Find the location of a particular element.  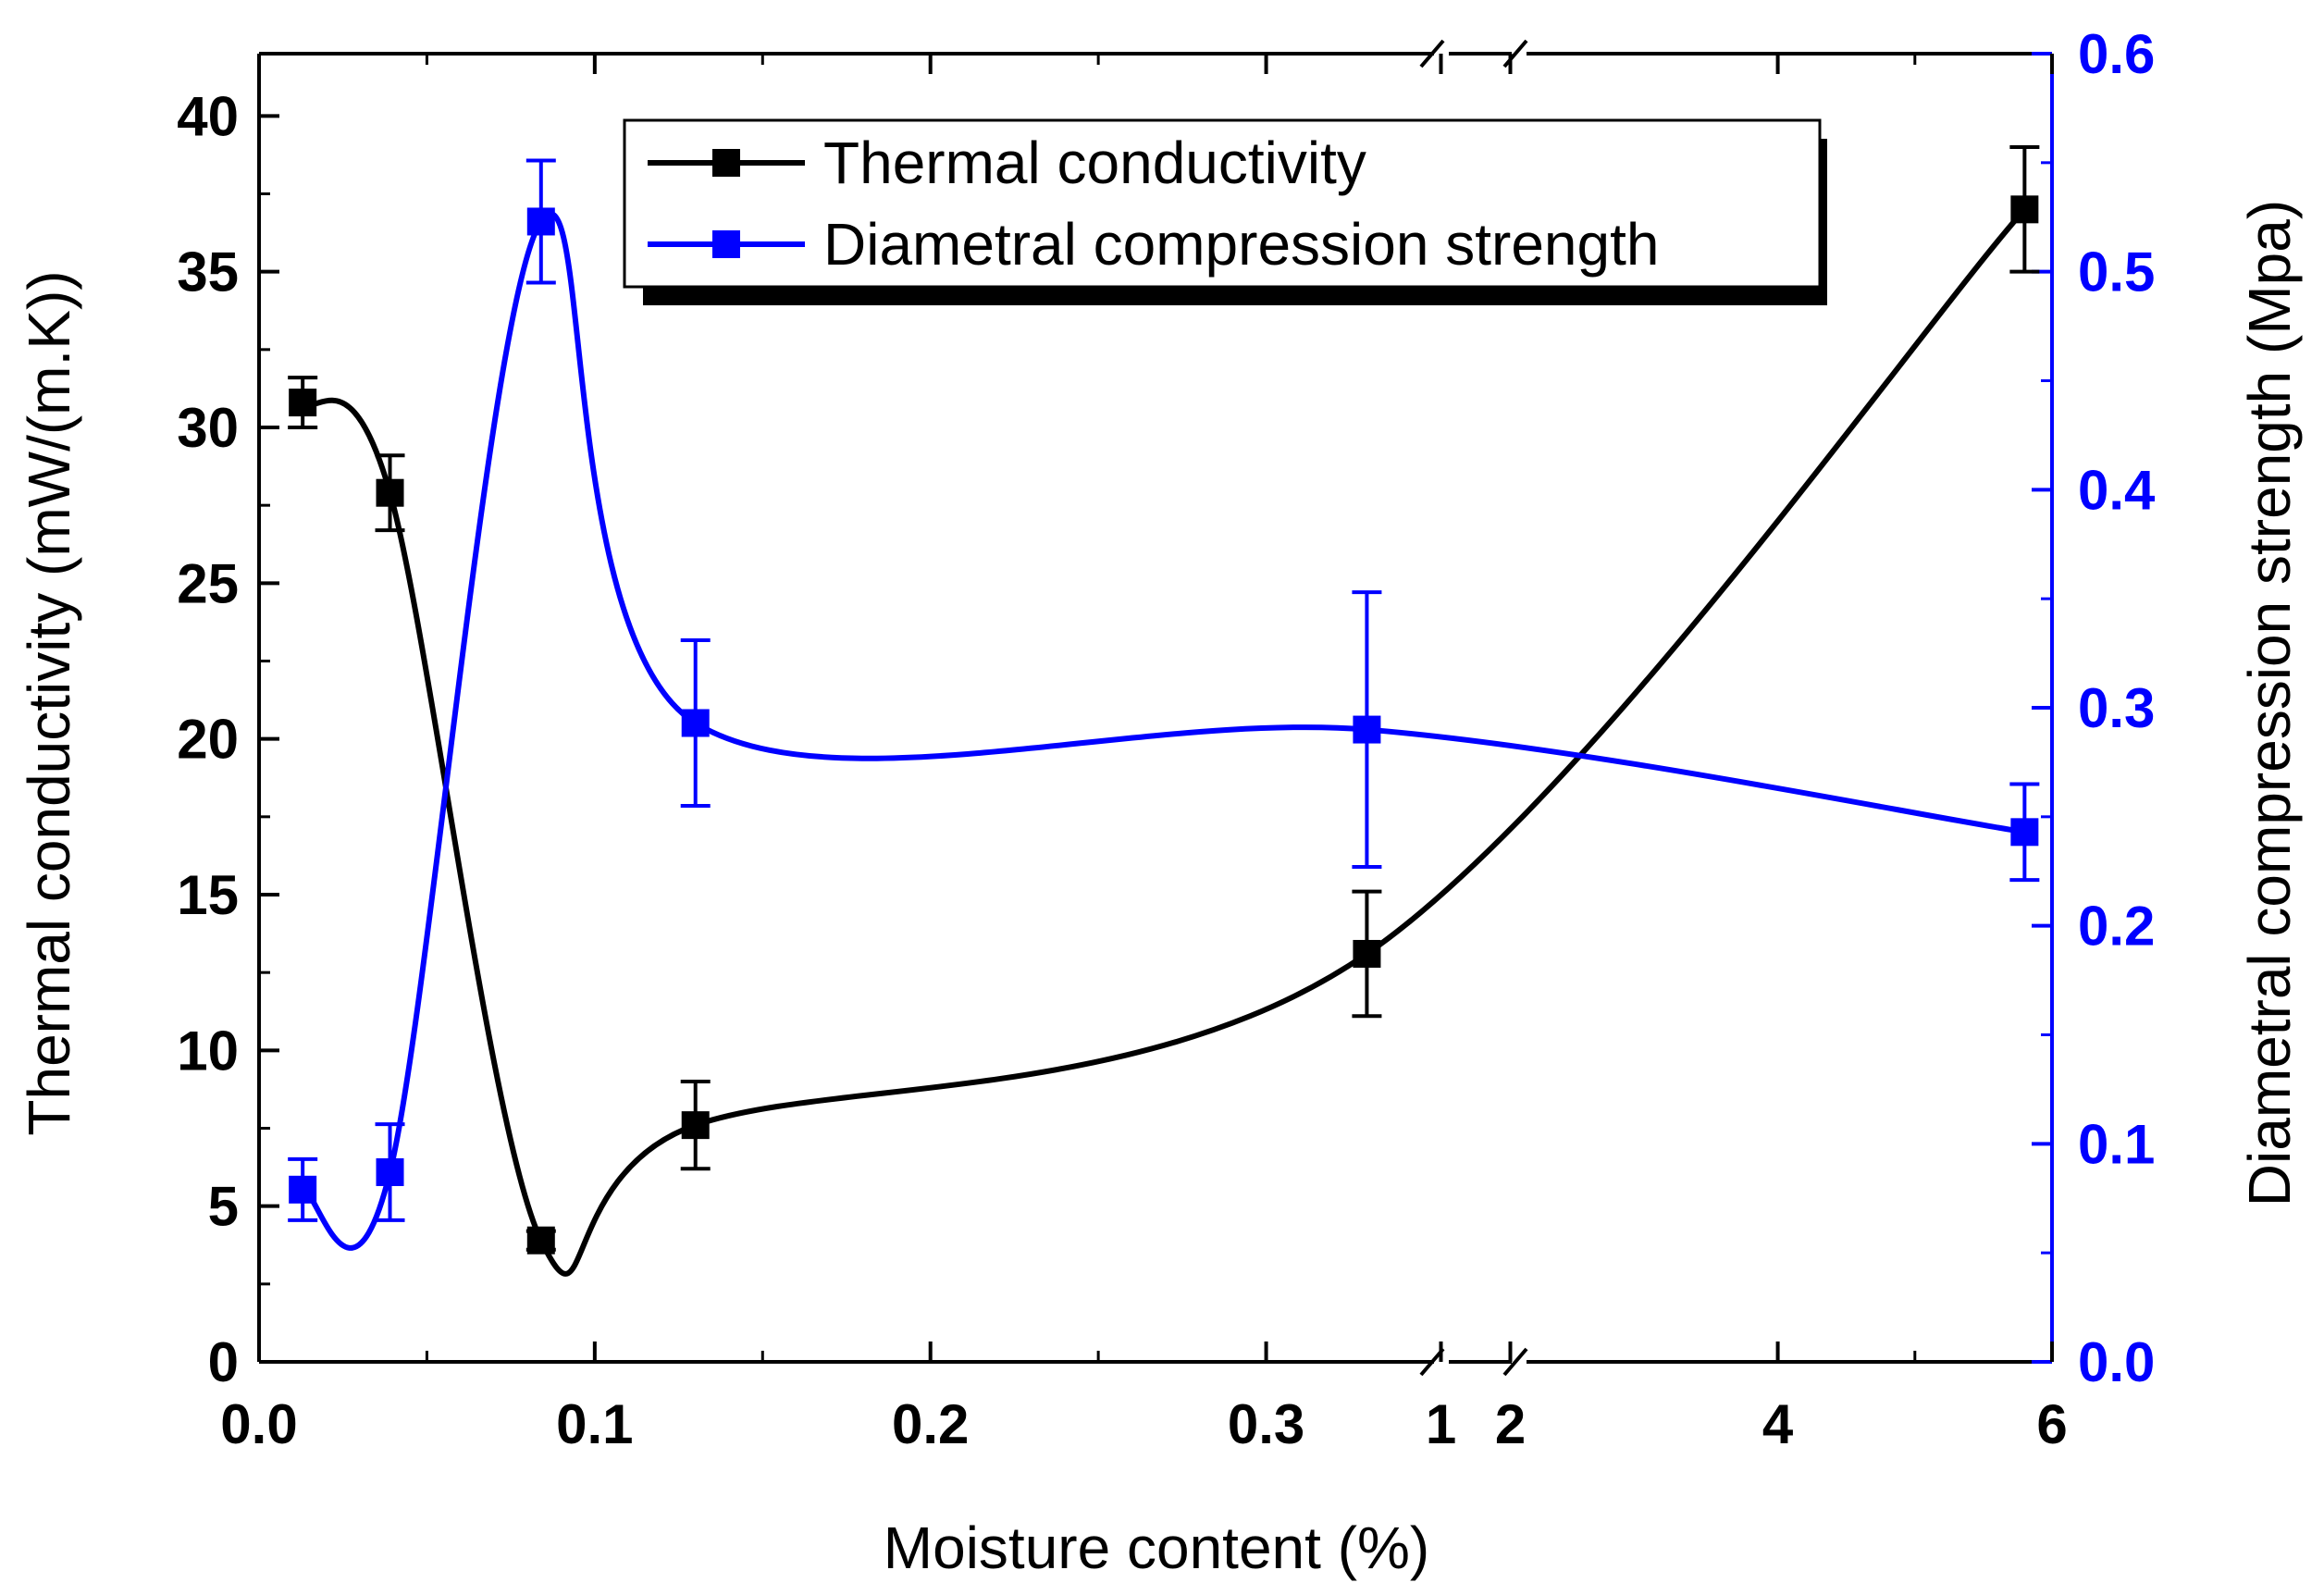

x-tick-label: 1 is located at coordinates (1441, 1424).